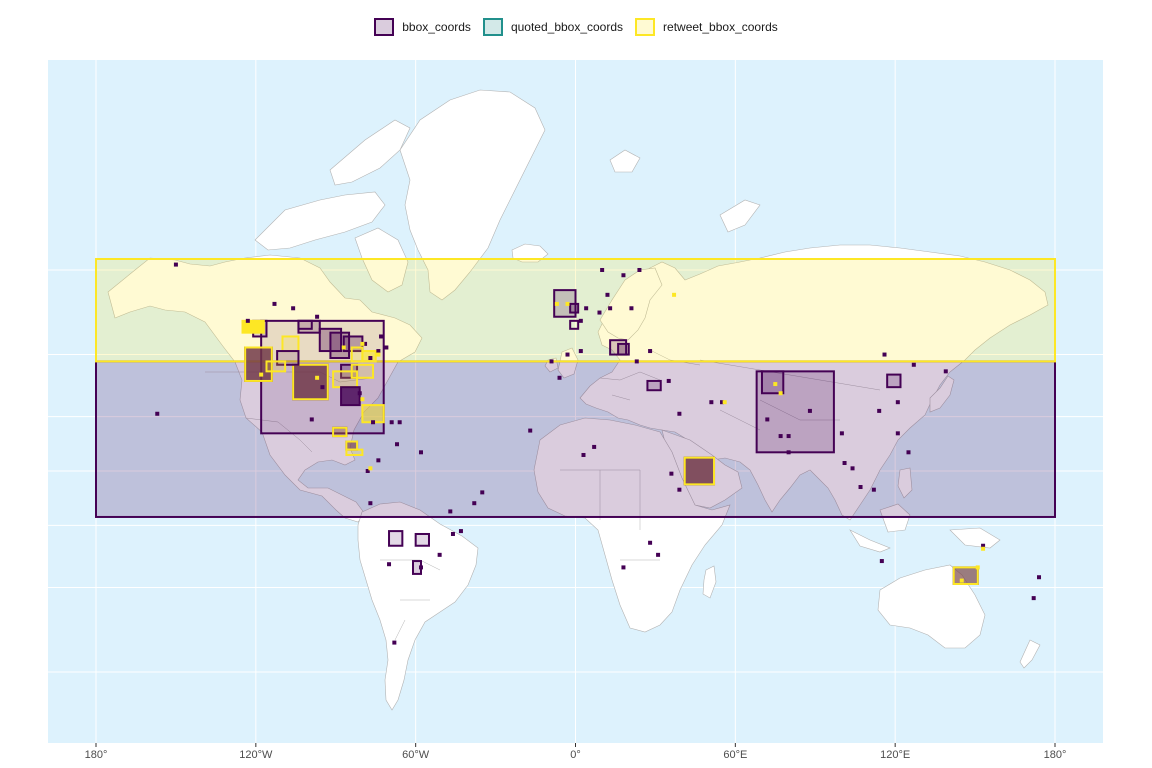  I want to click on border-asia, so click(790, 395).